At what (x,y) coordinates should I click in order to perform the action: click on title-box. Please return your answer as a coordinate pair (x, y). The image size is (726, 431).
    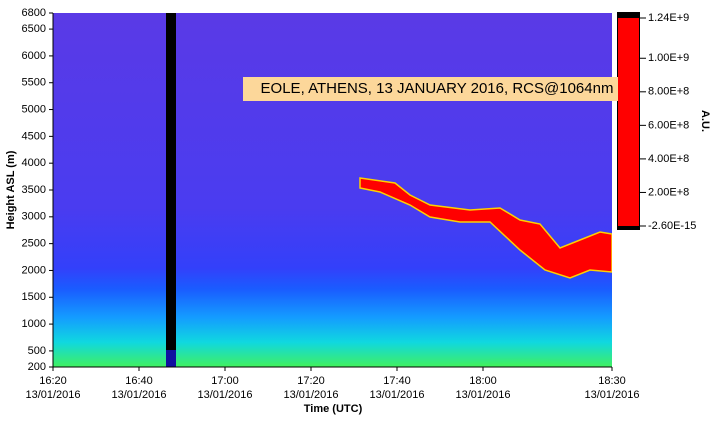
    Looking at the image, I should click on (437, 89).